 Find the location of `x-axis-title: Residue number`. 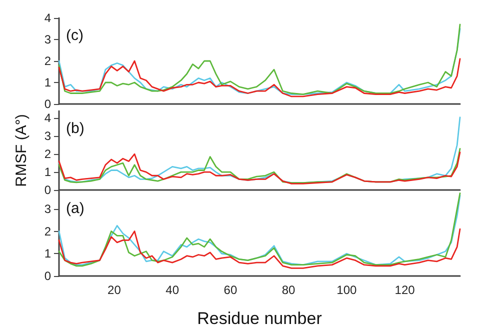

x-axis-title: Residue number is located at coordinates (259, 318).